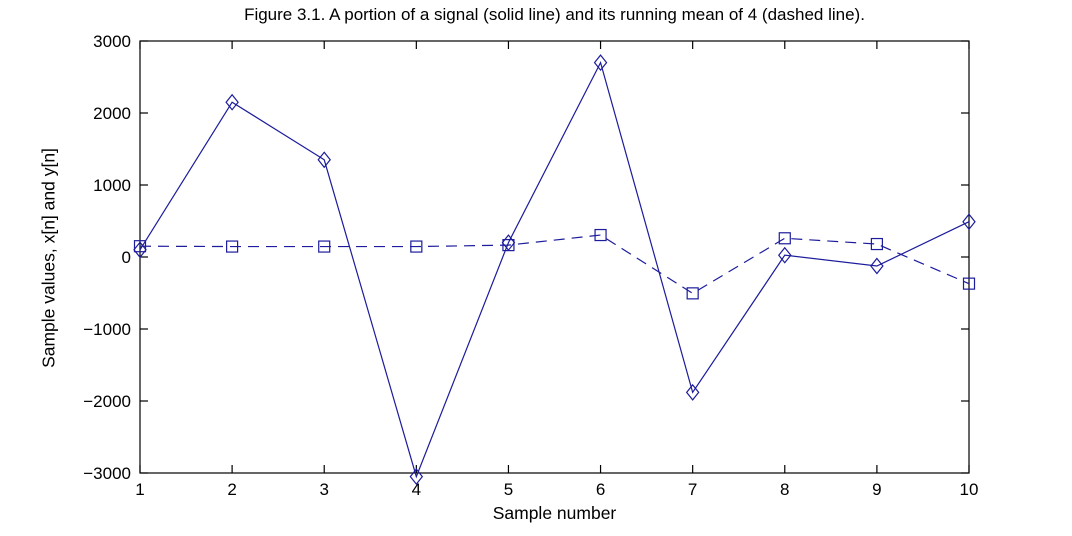  What do you see at coordinates (692, 489) in the screenshot?
I see `x-tick-label: 7` at bounding box center [692, 489].